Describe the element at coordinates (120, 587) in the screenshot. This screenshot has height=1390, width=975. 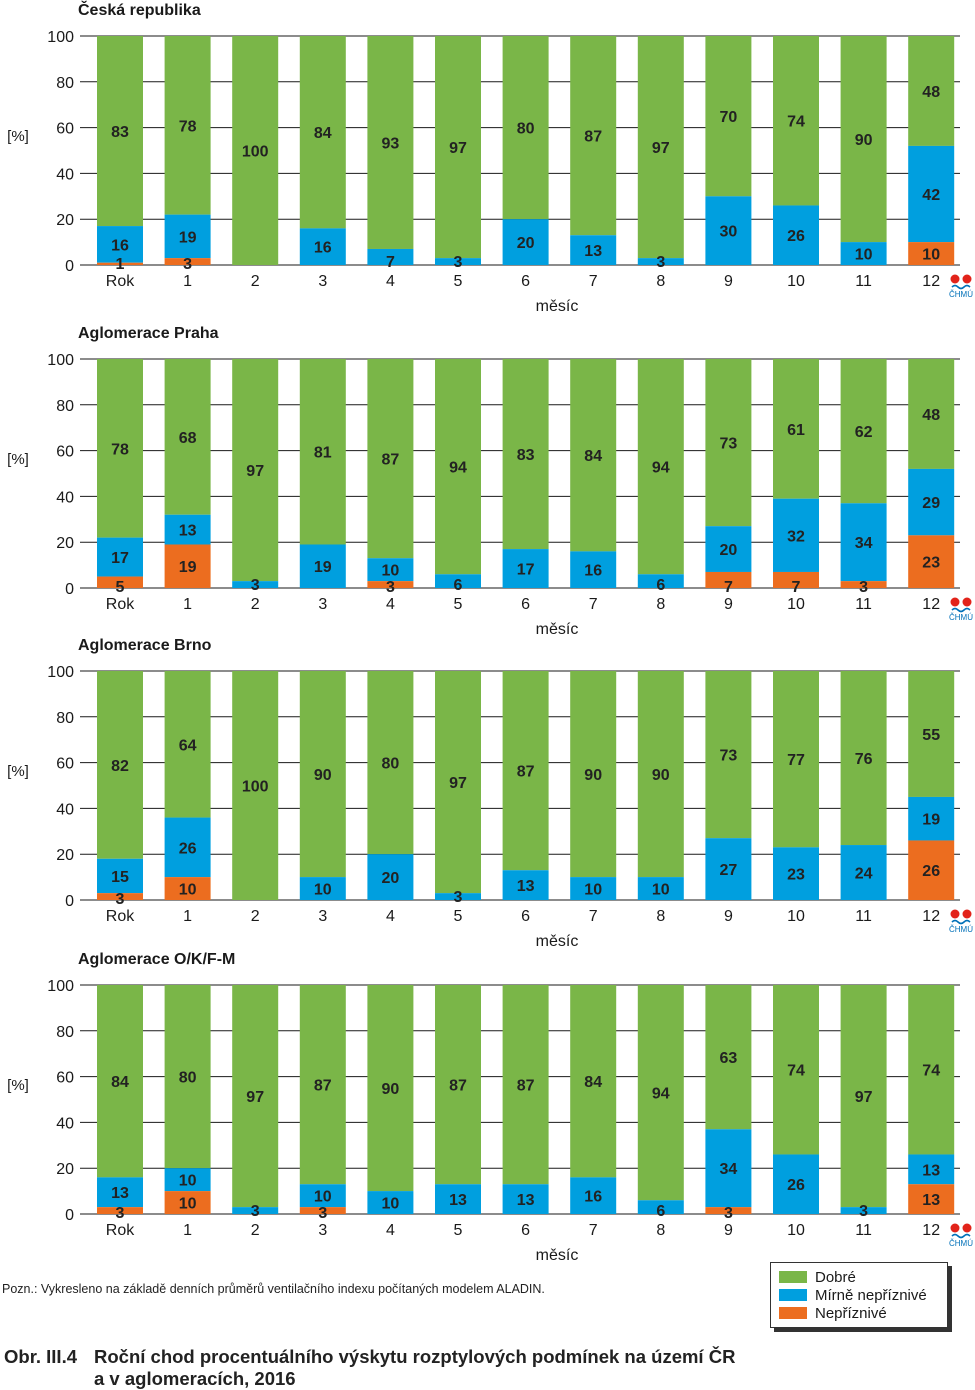
I see `data-label-bad: 5` at that location.